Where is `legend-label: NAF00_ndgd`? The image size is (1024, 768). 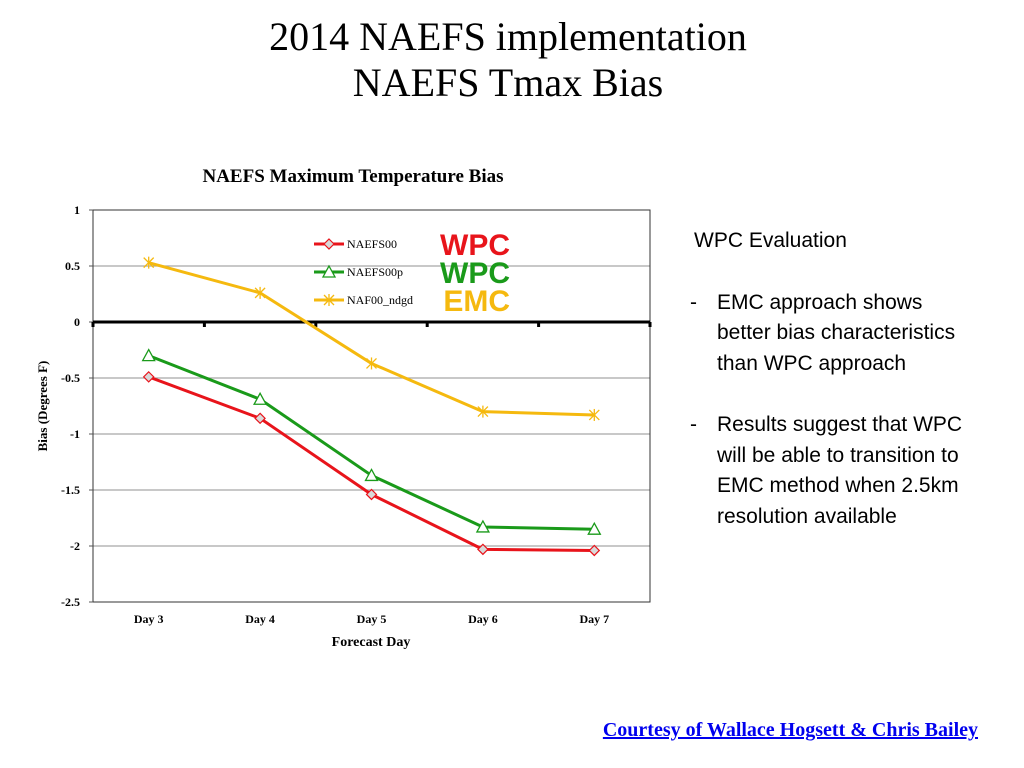 legend-label: NAF00_ndgd is located at coordinates (380, 300).